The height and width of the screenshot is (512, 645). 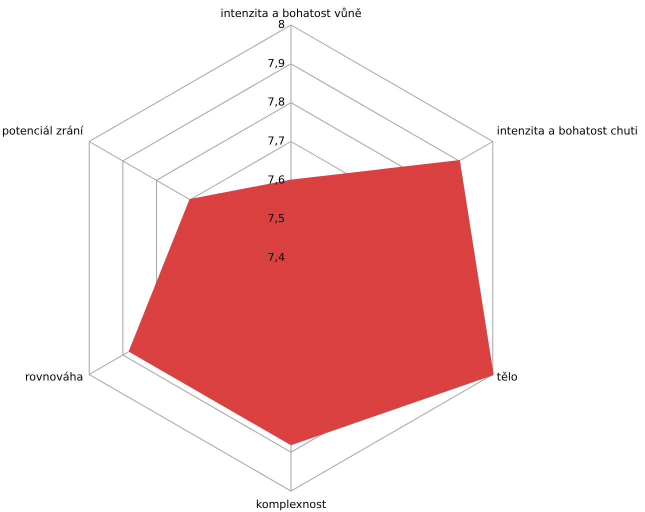 I want to click on spoke-label: intenzita a bohatost chuti, so click(x=567, y=131).